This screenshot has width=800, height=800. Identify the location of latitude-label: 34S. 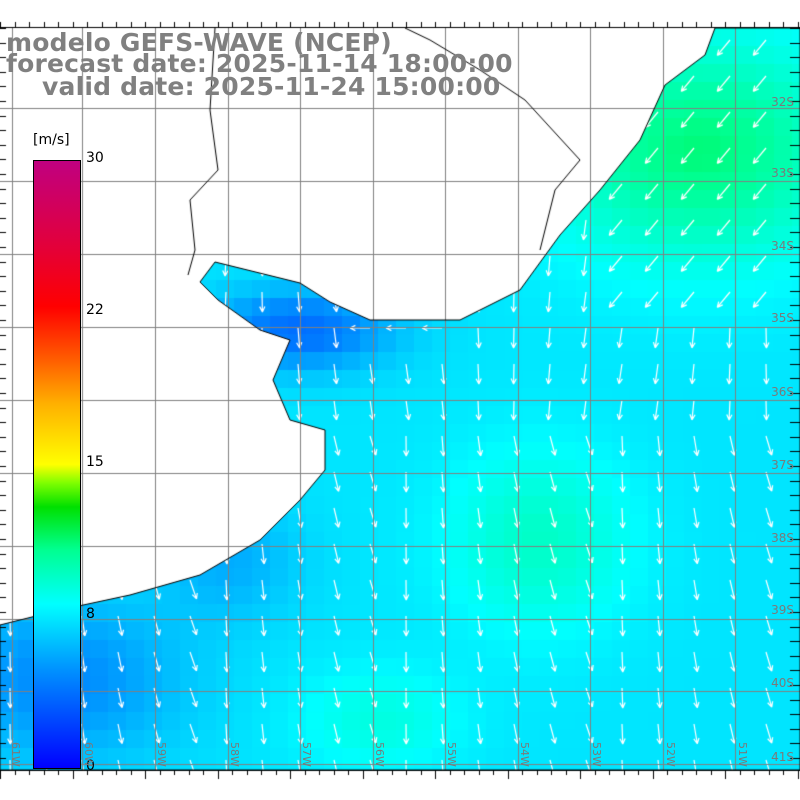
(782, 246).